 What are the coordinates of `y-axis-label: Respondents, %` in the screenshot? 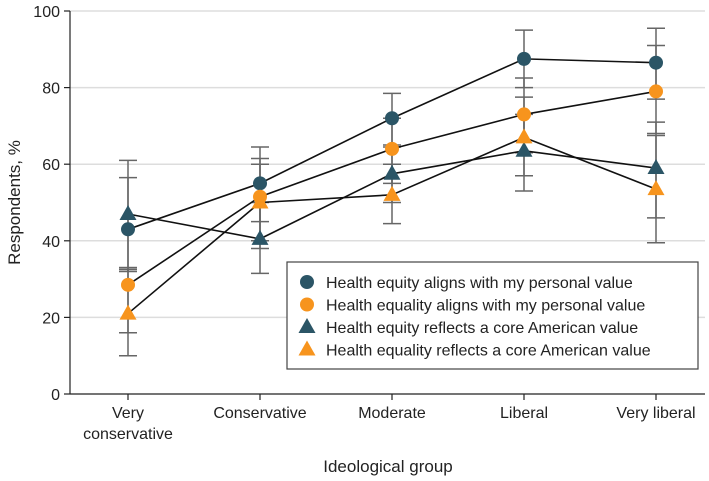 It's located at (14, 202).